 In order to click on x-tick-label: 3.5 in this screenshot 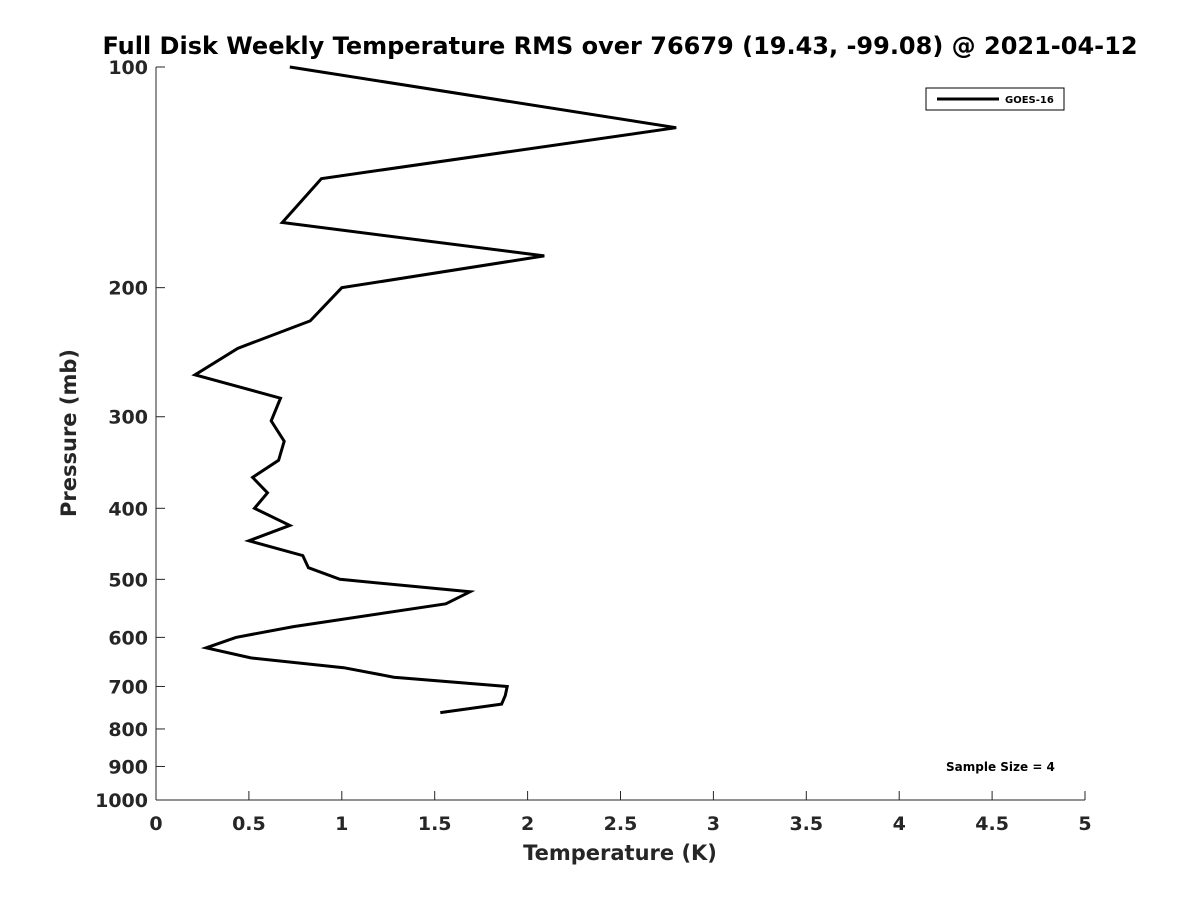, I will do `click(806, 824)`.